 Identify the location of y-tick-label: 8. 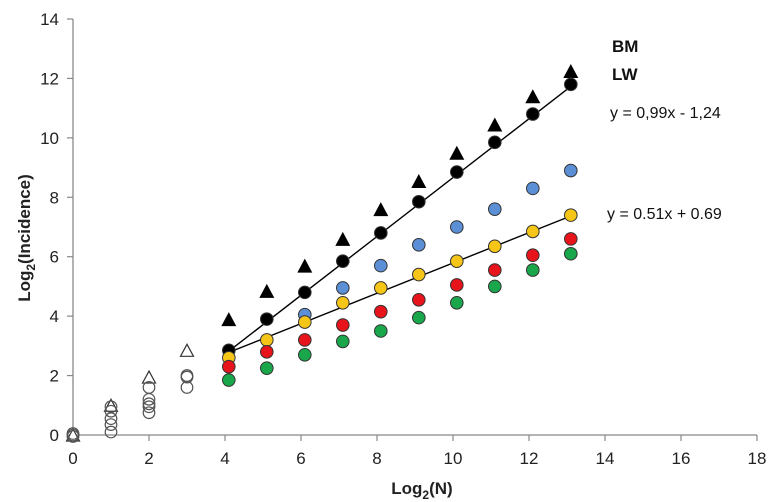
(54, 197).